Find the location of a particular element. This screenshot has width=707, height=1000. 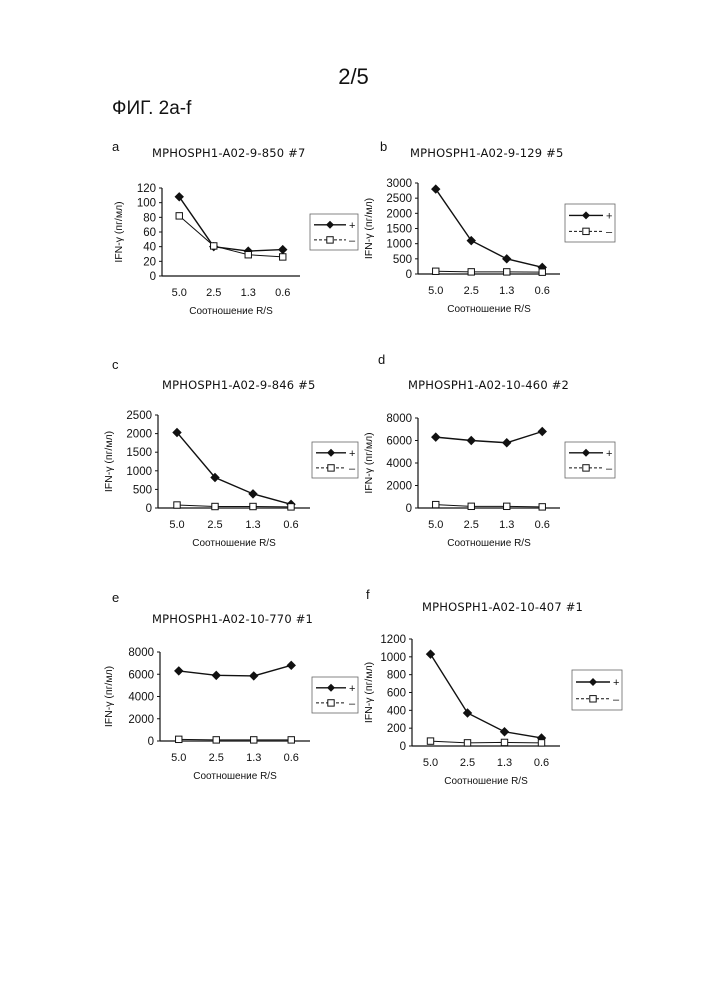

panel-letter-e: e is located at coordinates (115, 597).